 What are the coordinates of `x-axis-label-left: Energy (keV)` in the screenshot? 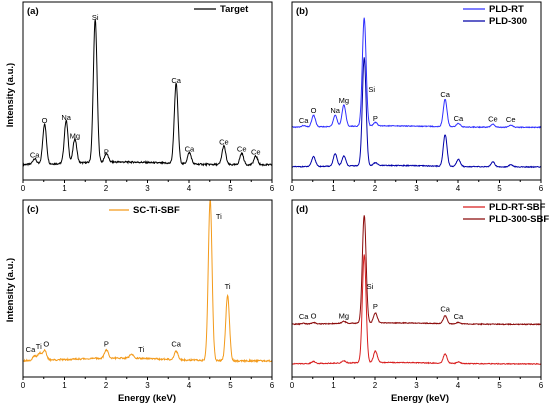 It's located at (147, 398).